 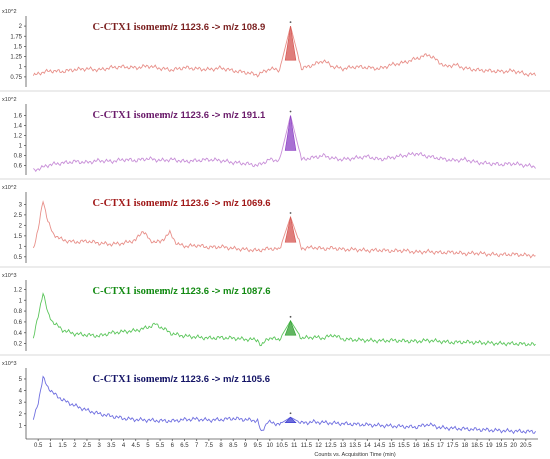 What do you see at coordinates (216, 379) in the screenshot?
I see `transition-label: m/z 1123.6 -> m/z 1105.6` at bounding box center [216, 379].